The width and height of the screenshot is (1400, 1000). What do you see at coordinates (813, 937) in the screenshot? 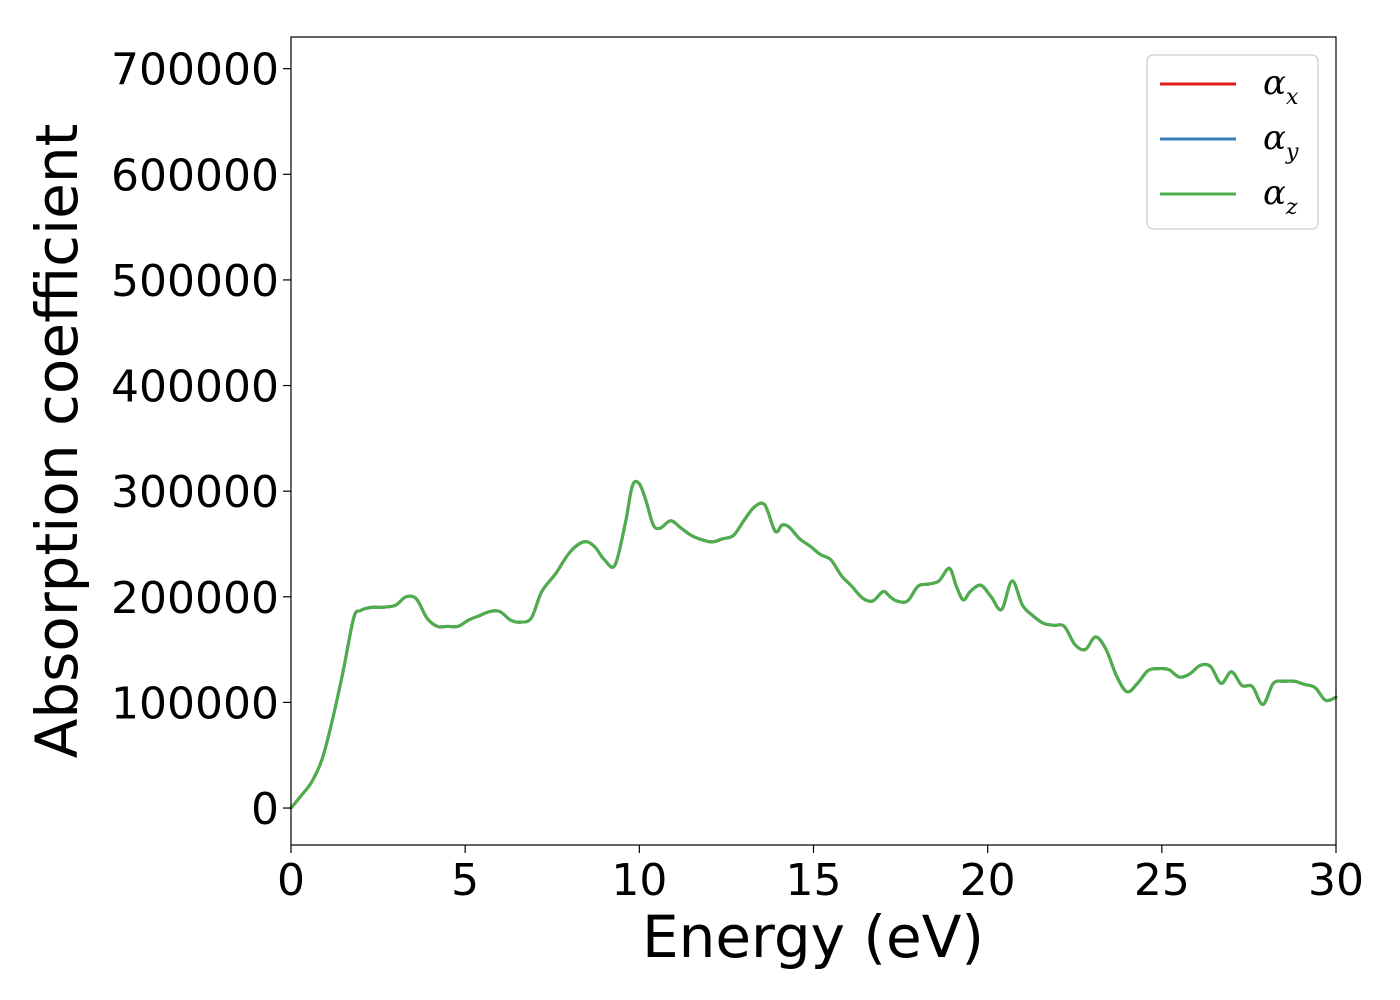
I see `x-axis-title: Energy (eV)` at bounding box center [813, 937].